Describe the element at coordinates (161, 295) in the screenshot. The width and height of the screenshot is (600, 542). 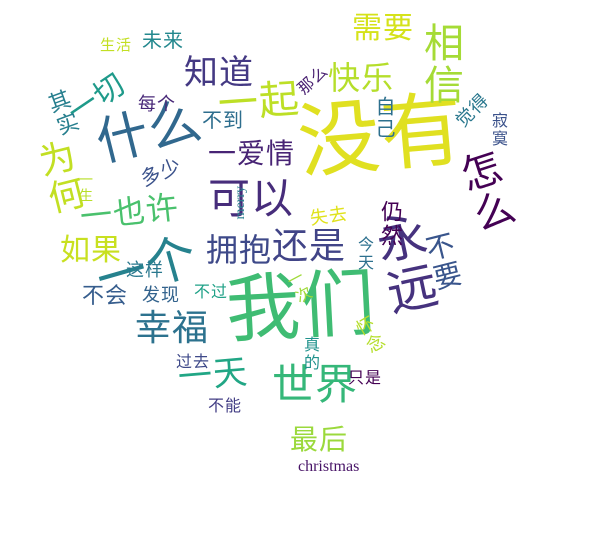
I see `word-faxian: 发现` at that location.